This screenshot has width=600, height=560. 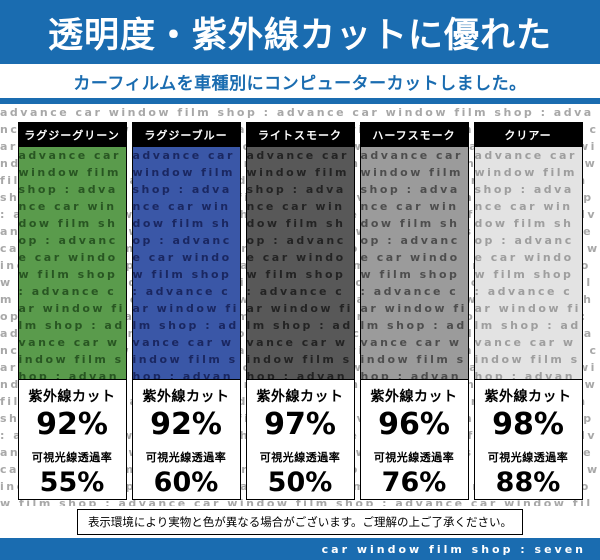 What do you see at coordinates (300, 549) in the screenshot?
I see `footer-bar: car window film shop : seven` at bounding box center [300, 549].